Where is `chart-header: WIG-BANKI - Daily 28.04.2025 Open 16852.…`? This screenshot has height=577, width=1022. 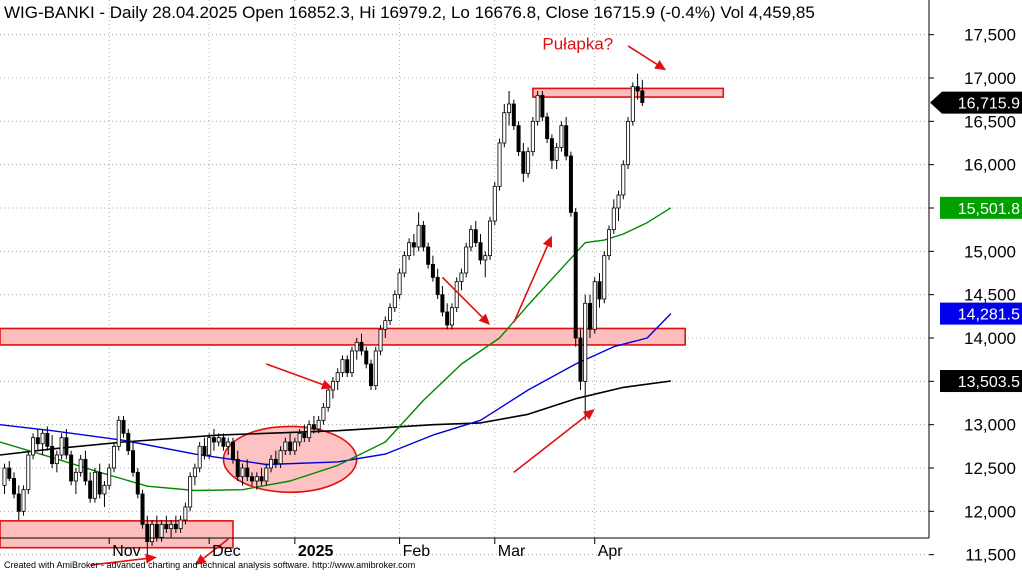 chart-header: WIG-BANKI - Daily 28.04.2025 Open 16852.… is located at coordinates (409, 12).